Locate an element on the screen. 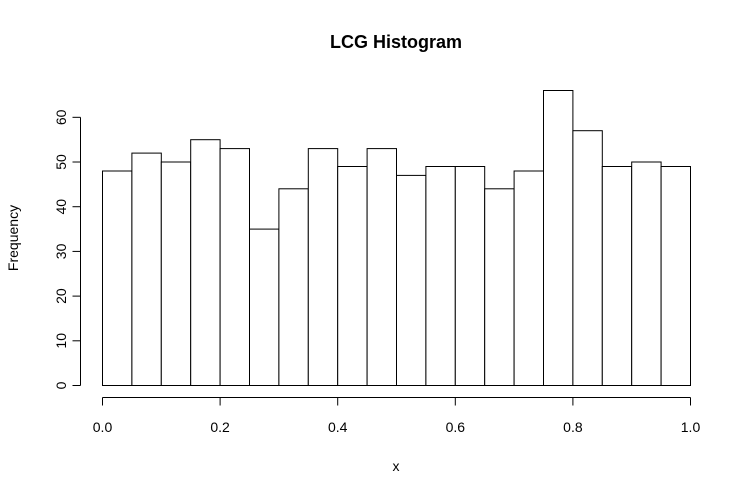  y-axis-label: Frequency is located at coordinates (13, 238).